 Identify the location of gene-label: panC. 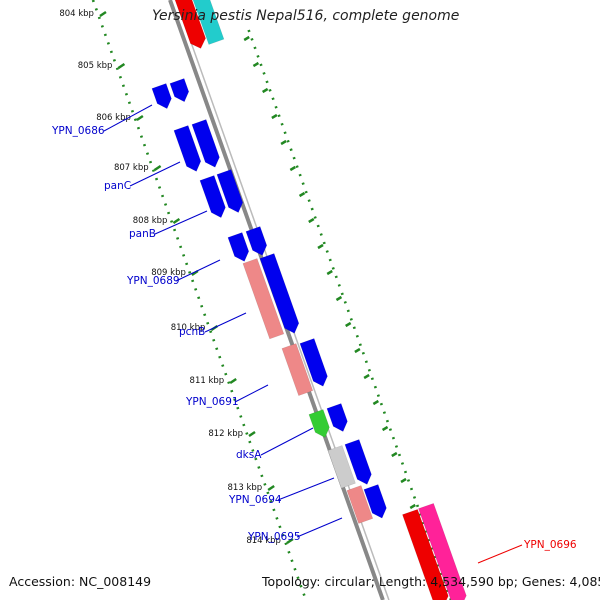
(117, 186).